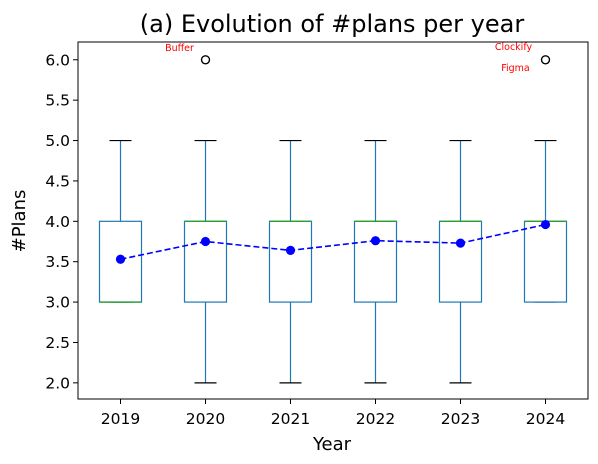 Image resolution: width=598 pixels, height=464 pixels. What do you see at coordinates (57, 383) in the screenshot?
I see `y-tick-label: 2.0` at bounding box center [57, 383].